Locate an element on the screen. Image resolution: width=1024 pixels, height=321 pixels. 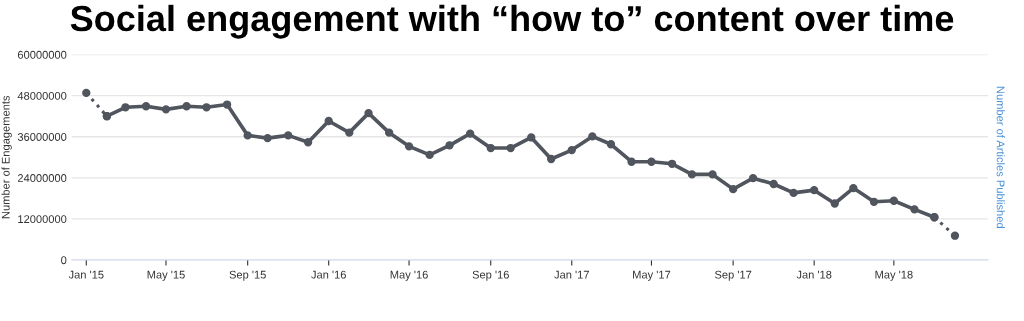
y-tick-label: 12000000 is located at coordinates (42, 219).